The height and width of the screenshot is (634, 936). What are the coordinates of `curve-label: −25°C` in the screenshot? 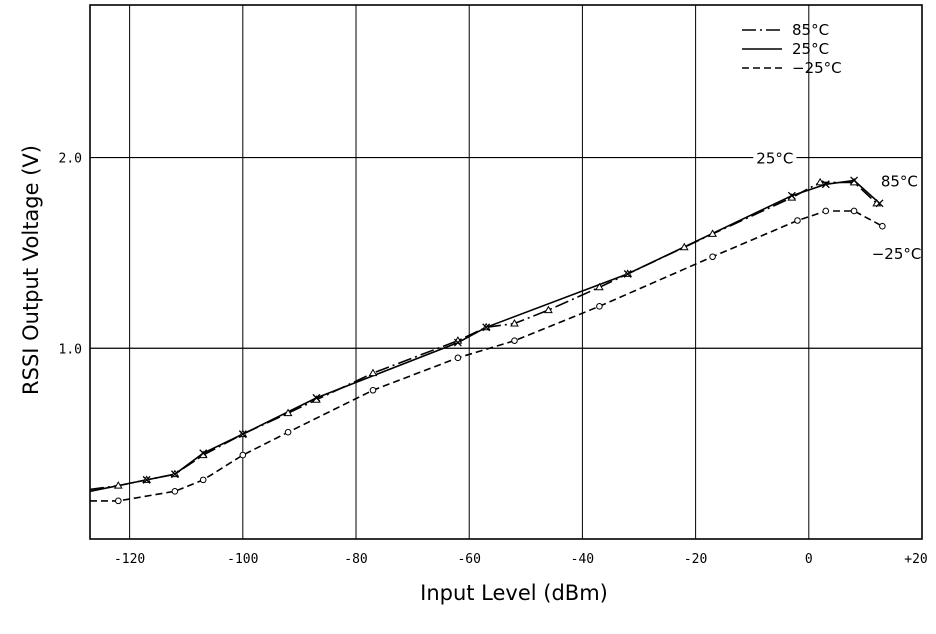 It's located at (897, 254).